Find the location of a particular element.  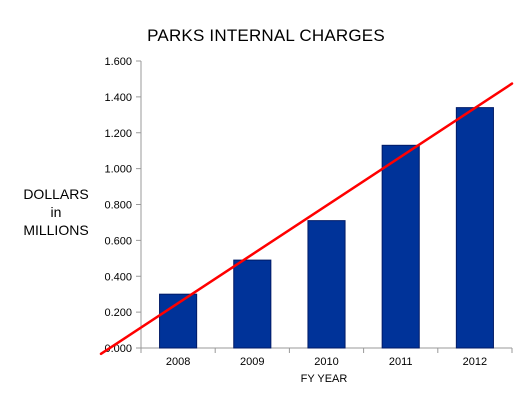

bar-2011 is located at coordinates (400, 246).